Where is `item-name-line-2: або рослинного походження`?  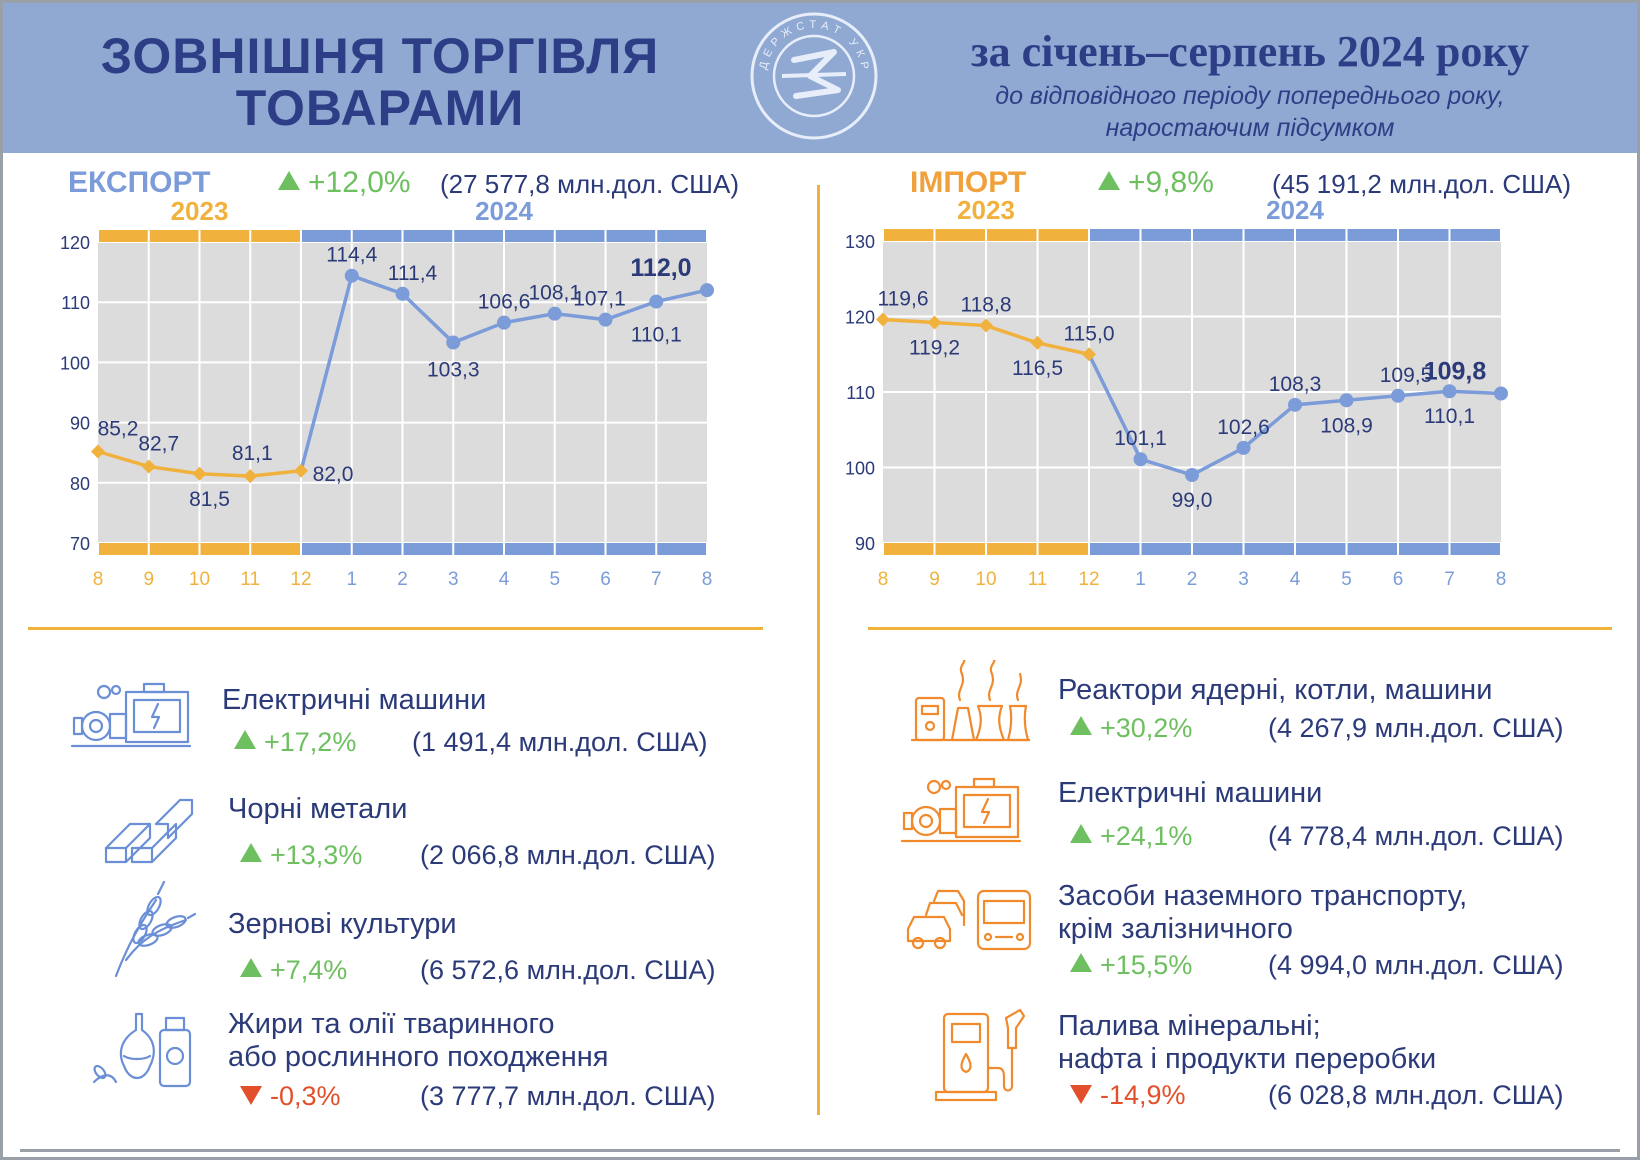 item-name-line-2: або рослинного походження is located at coordinates (418, 1057).